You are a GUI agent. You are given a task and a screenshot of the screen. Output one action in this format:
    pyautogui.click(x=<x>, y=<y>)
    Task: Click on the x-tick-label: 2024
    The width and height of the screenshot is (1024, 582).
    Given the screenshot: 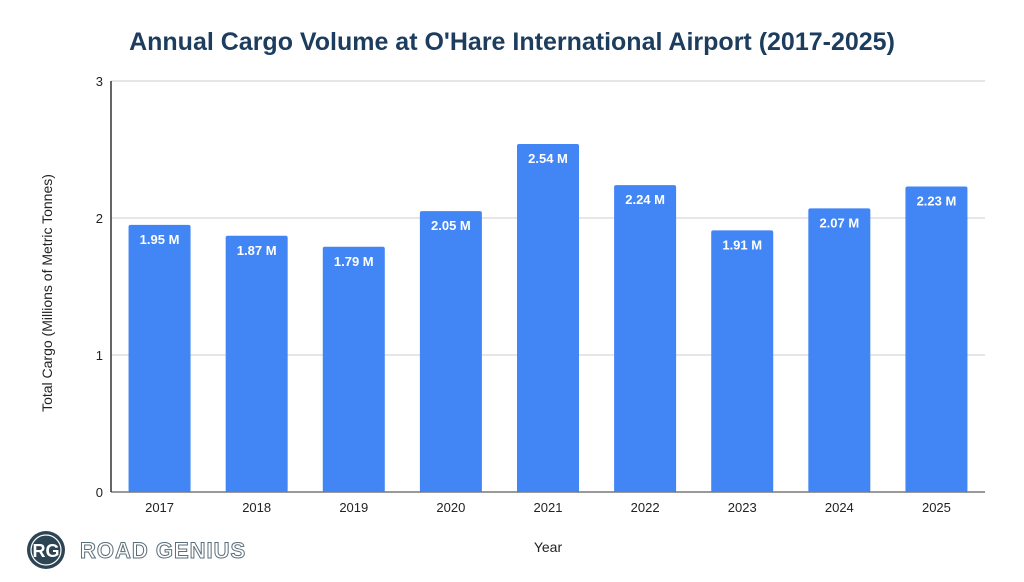 What is the action you would take?
    pyautogui.click(x=839, y=507)
    